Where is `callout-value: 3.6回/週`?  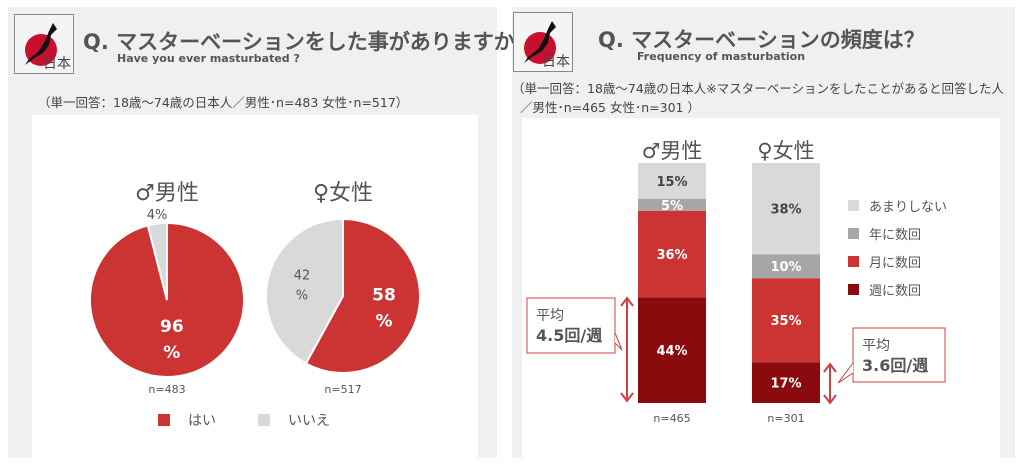
callout-value: 3.6回/週 is located at coordinates (895, 365).